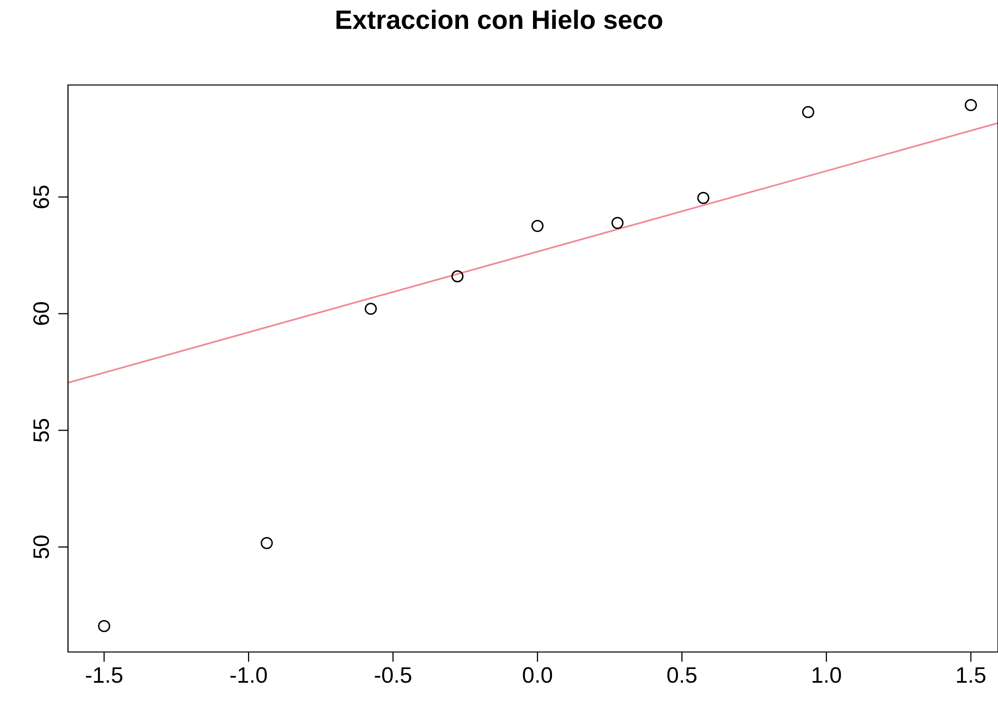 Image resolution: width=998 pixels, height=711 pixels. Describe the element at coordinates (393, 675) in the screenshot. I see `x-tick-label: -0.5` at that location.